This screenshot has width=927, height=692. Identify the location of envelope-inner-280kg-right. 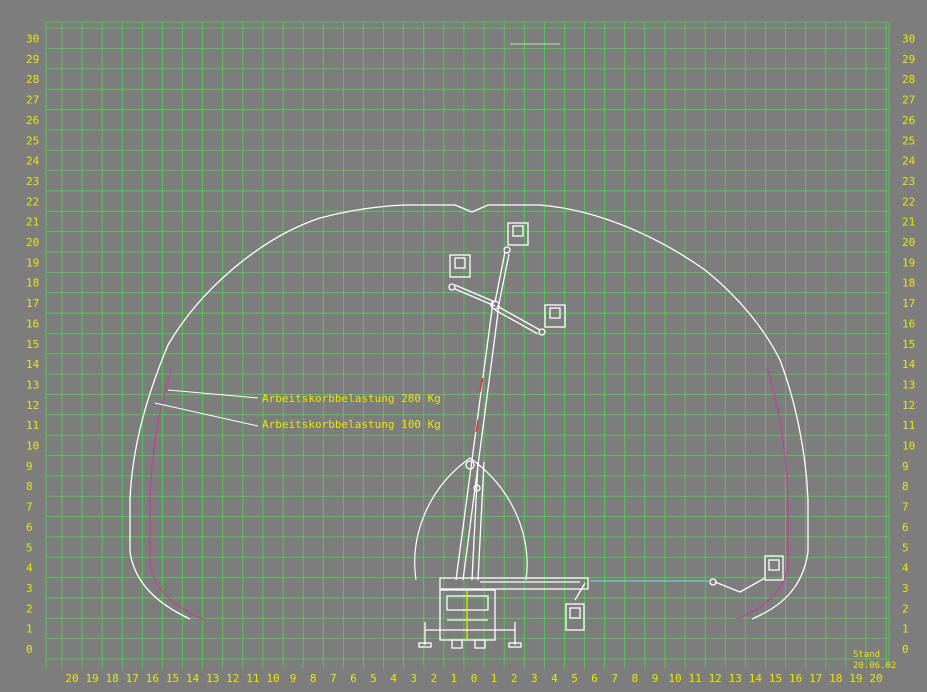
(761, 494).